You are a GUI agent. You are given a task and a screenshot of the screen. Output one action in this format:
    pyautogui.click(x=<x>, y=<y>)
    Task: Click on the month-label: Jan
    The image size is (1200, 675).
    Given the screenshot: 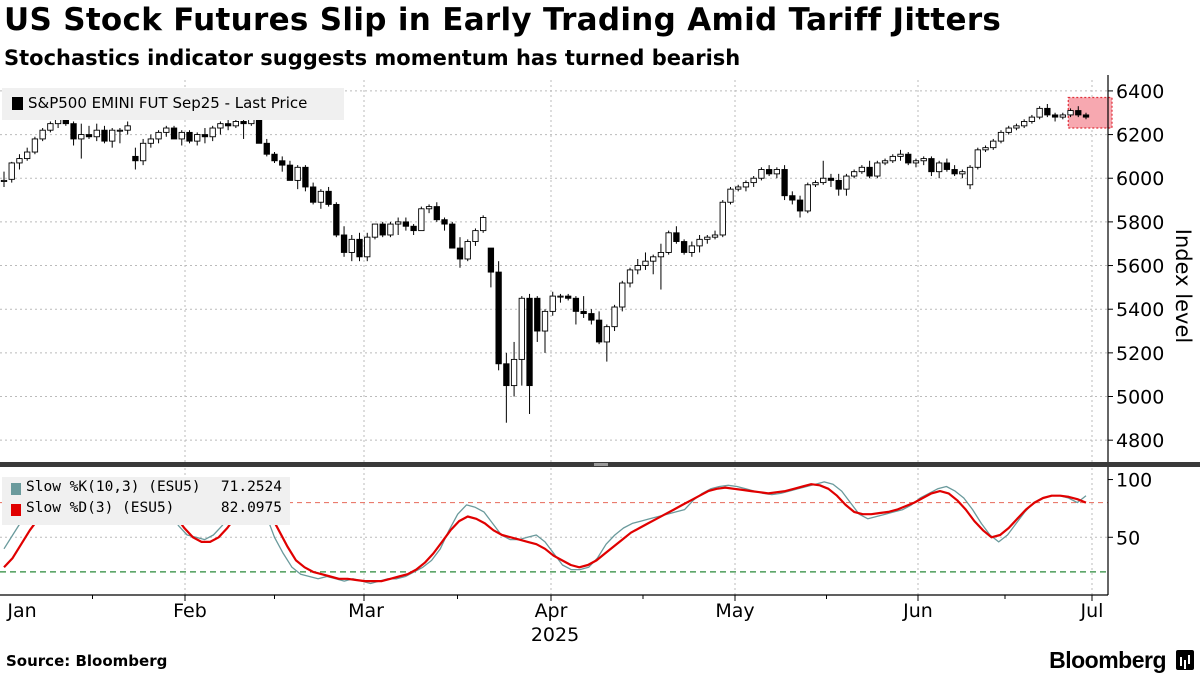 What is the action you would take?
    pyautogui.click(x=21, y=611)
    